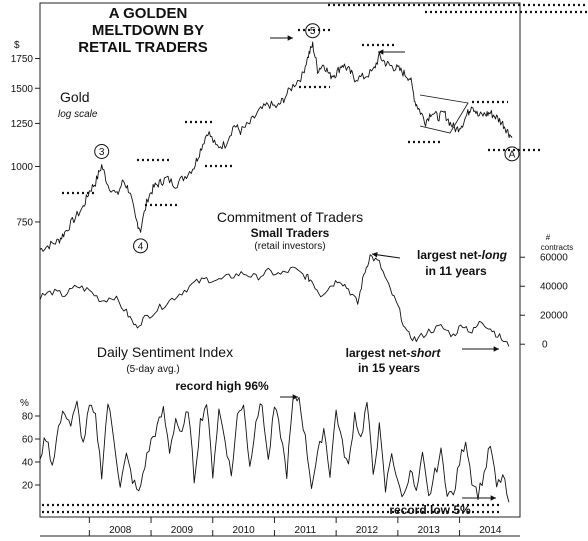 Image resolution: width=588 pixels, height=541 pixels. I want to click on x-tick-label-0: 2008, so click(120, 530).